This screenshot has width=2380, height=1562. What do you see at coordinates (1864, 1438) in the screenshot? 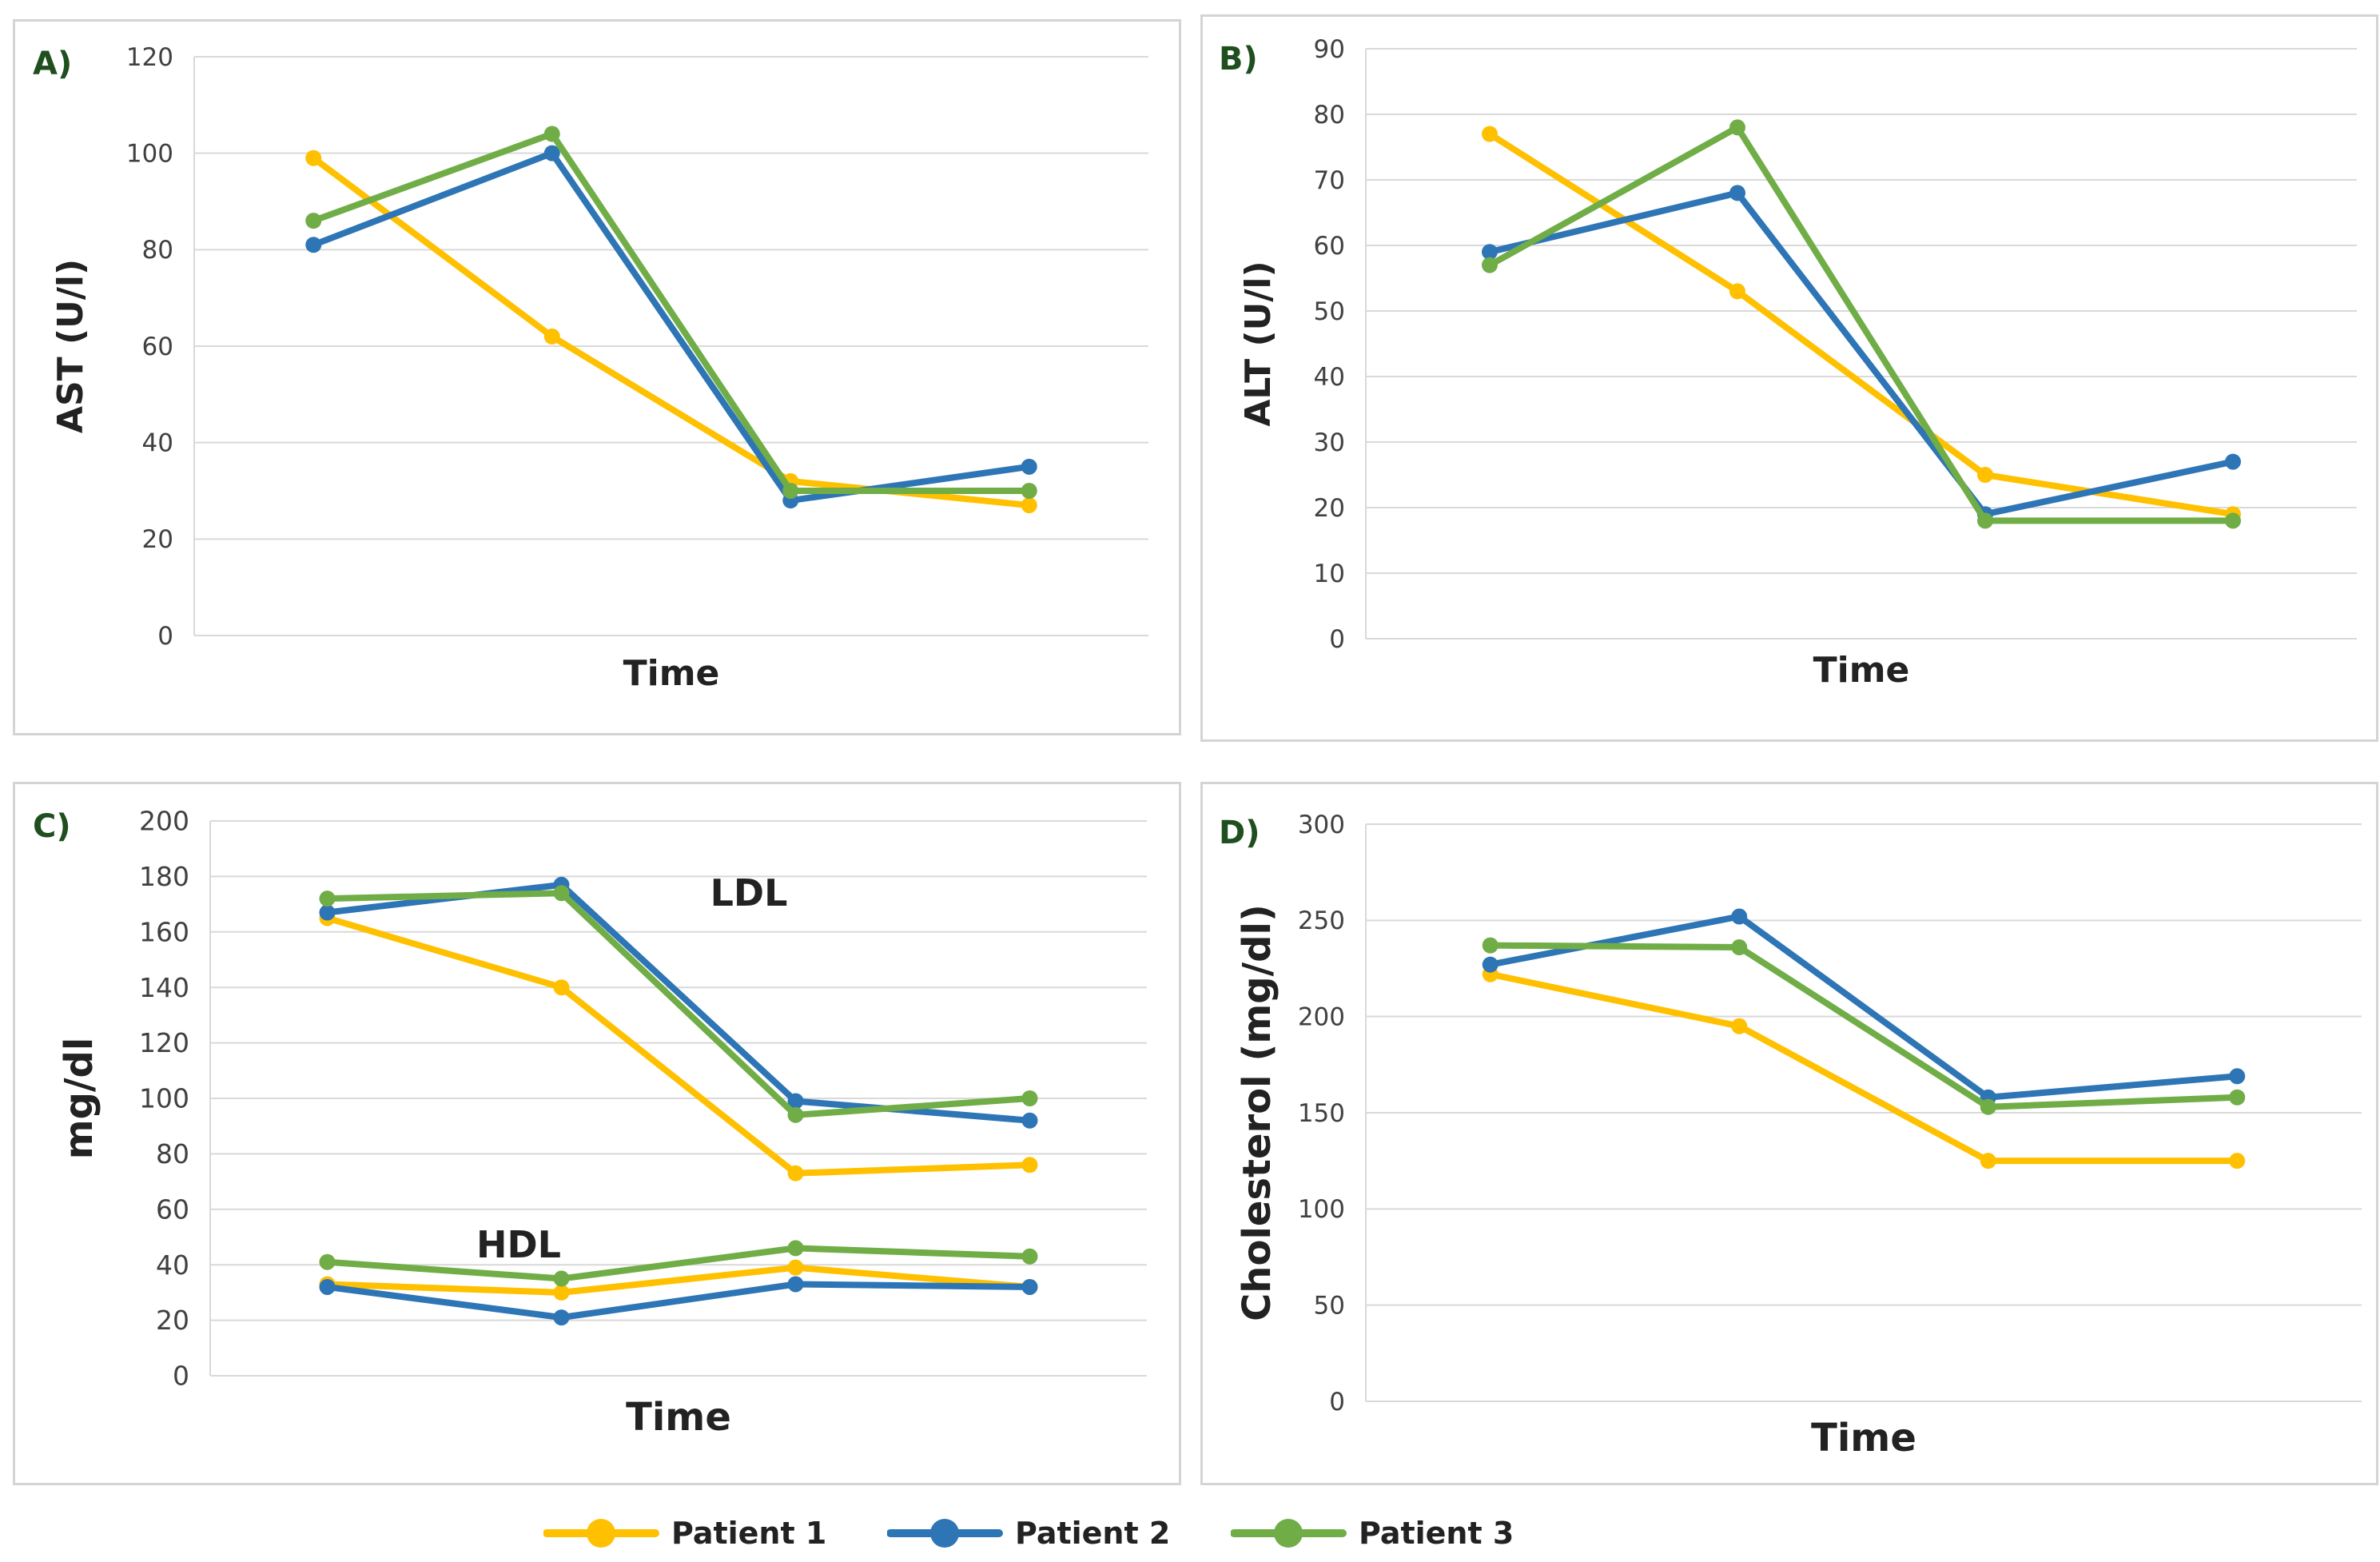
I see `cholesterol-x-axis-label: Time` at bounding box center [1864, 1438].